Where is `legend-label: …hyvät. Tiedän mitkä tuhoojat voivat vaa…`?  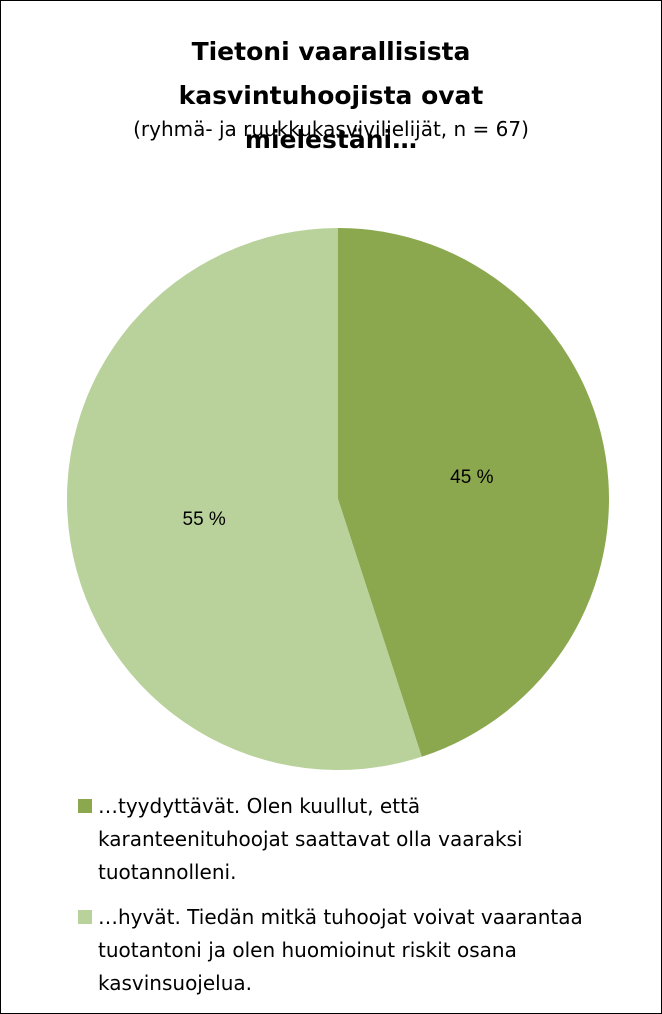
legend-label: …hyvät. Tiedän mitkä tuhoojat voivat vaa… is located at coordinates (340, 950).